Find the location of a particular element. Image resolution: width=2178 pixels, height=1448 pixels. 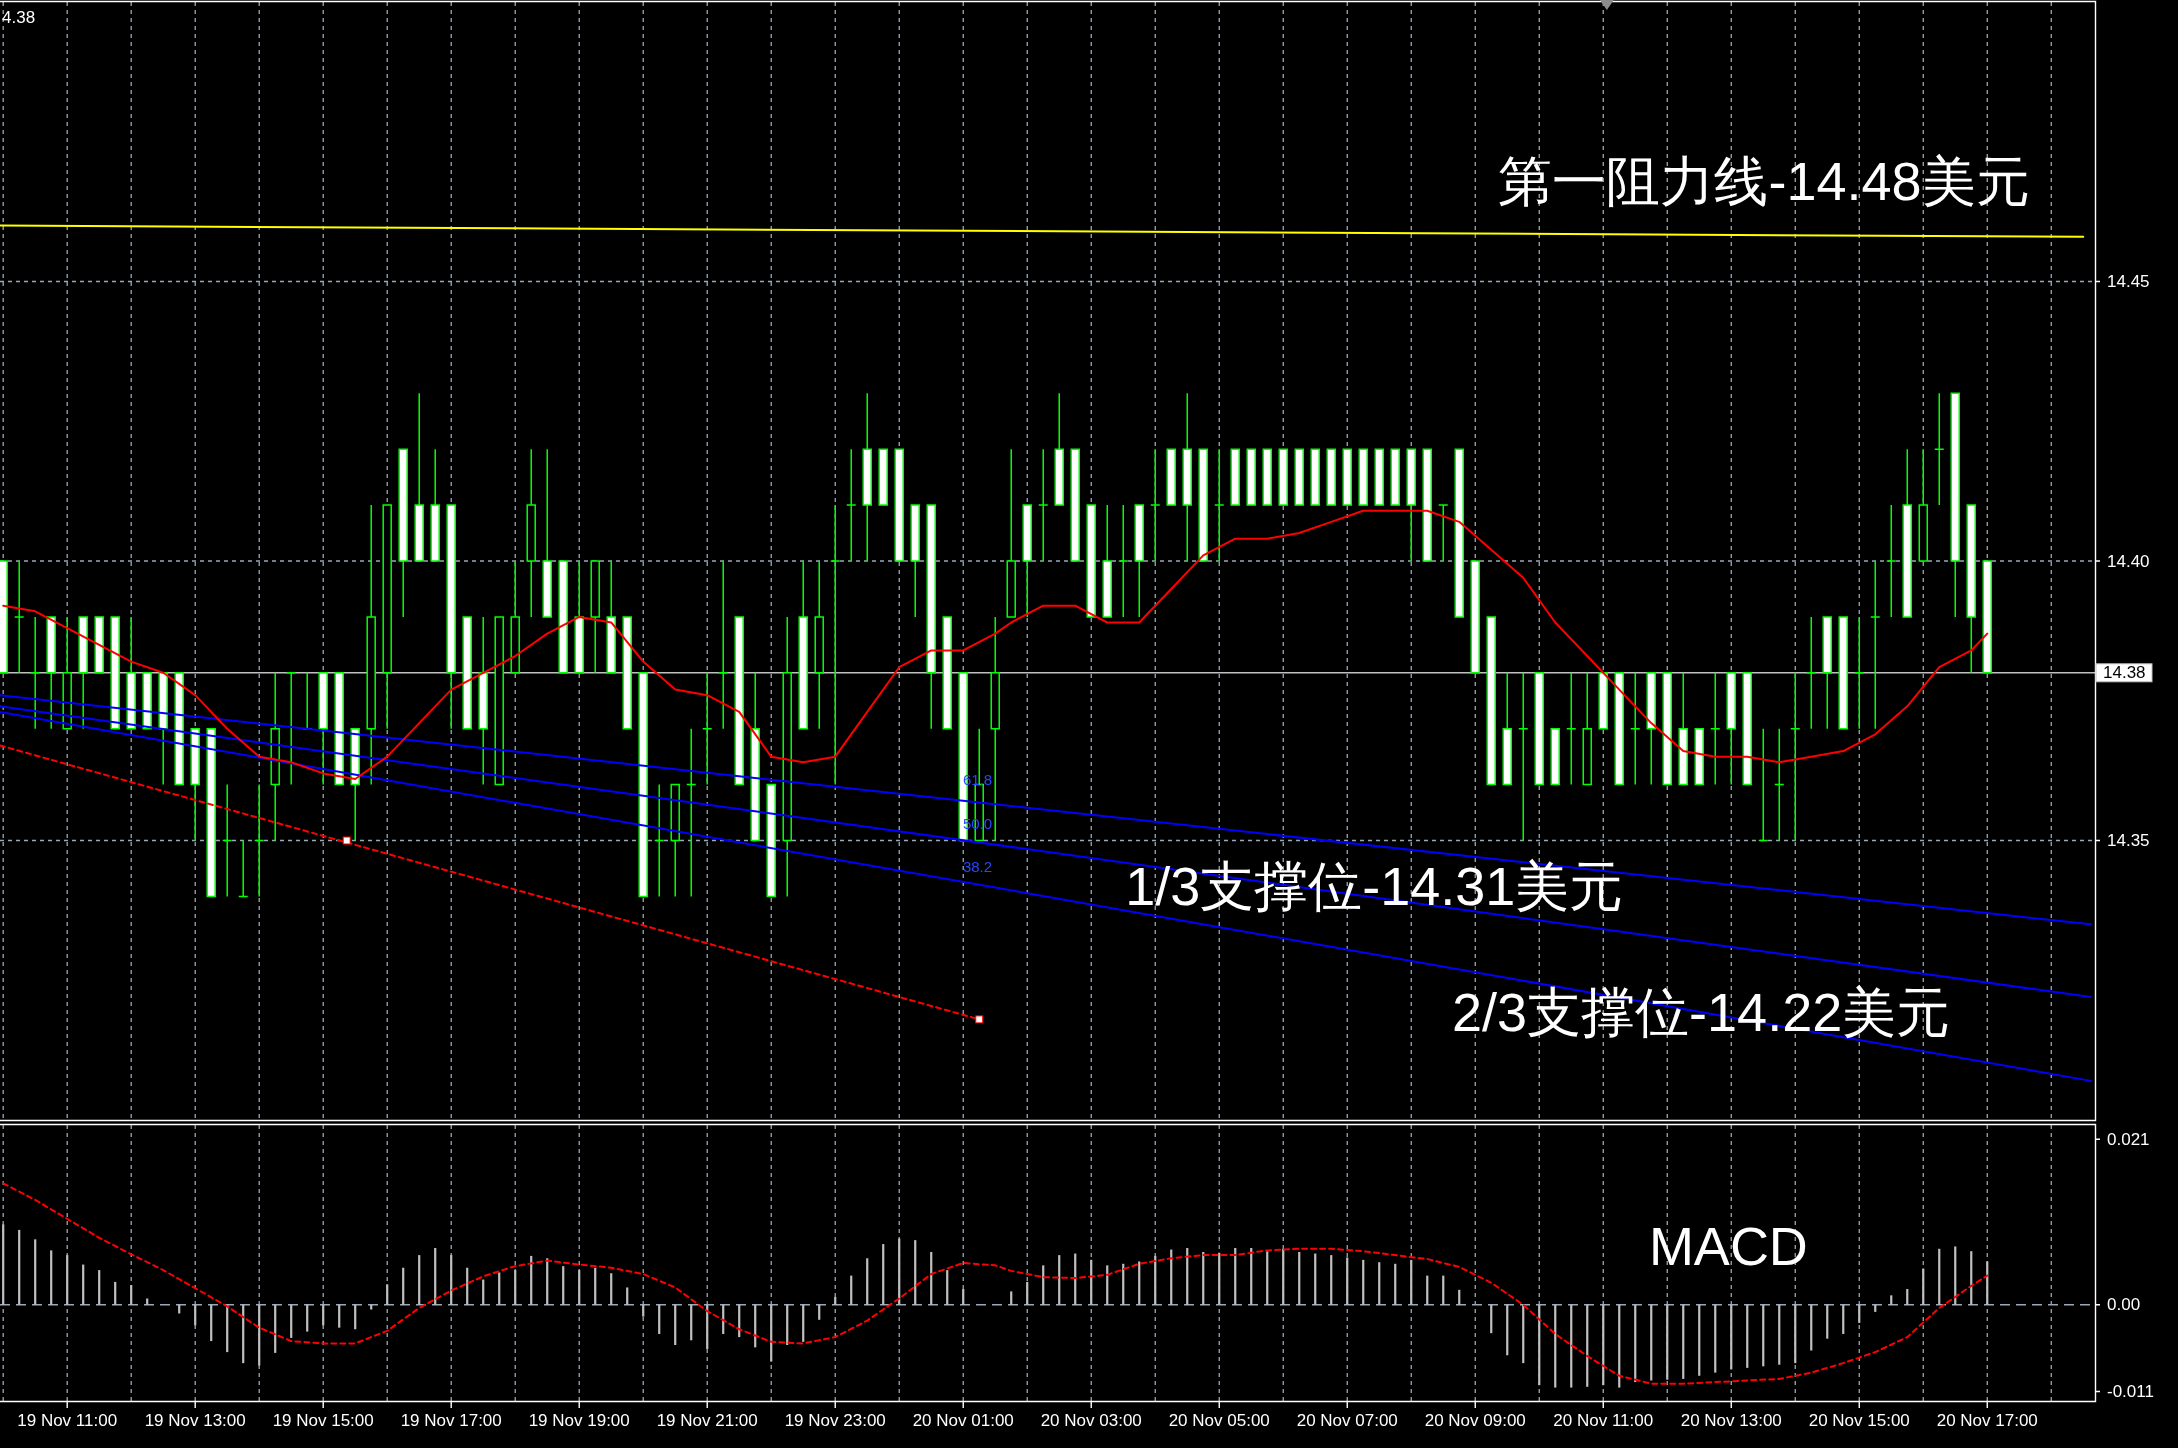

y-tick-label: -0.011 is located at coordinates (2130, 1392).